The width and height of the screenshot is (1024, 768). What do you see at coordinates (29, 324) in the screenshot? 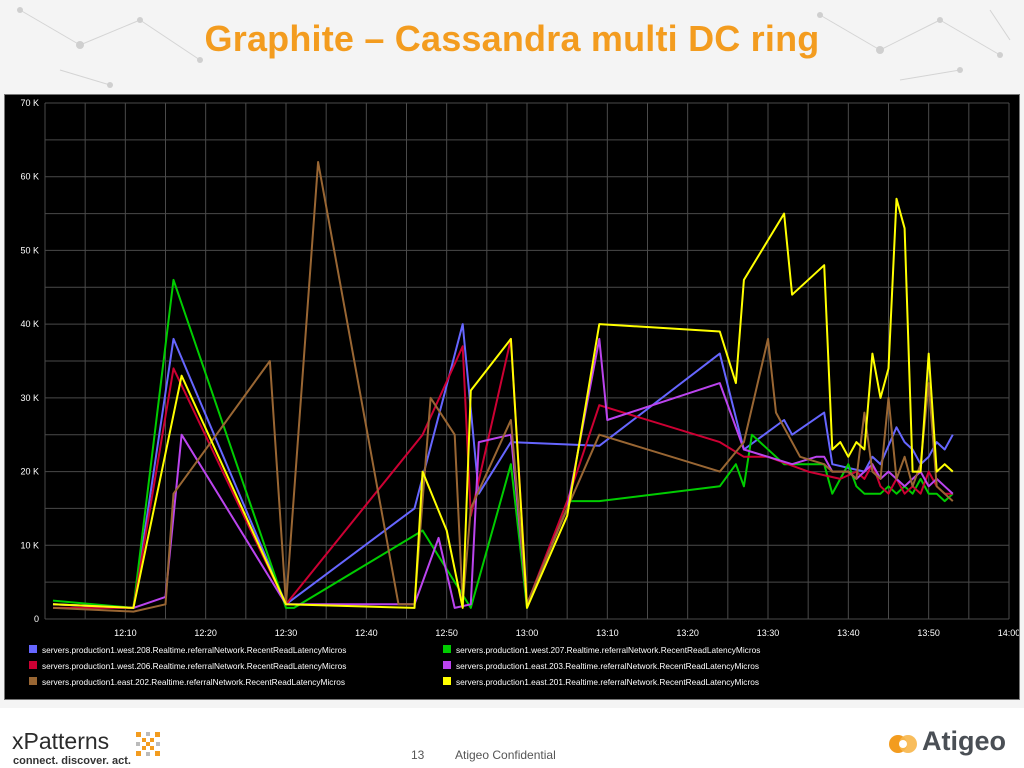
I see `y-tick-label: 40 K` at bounding box center [29, 324].